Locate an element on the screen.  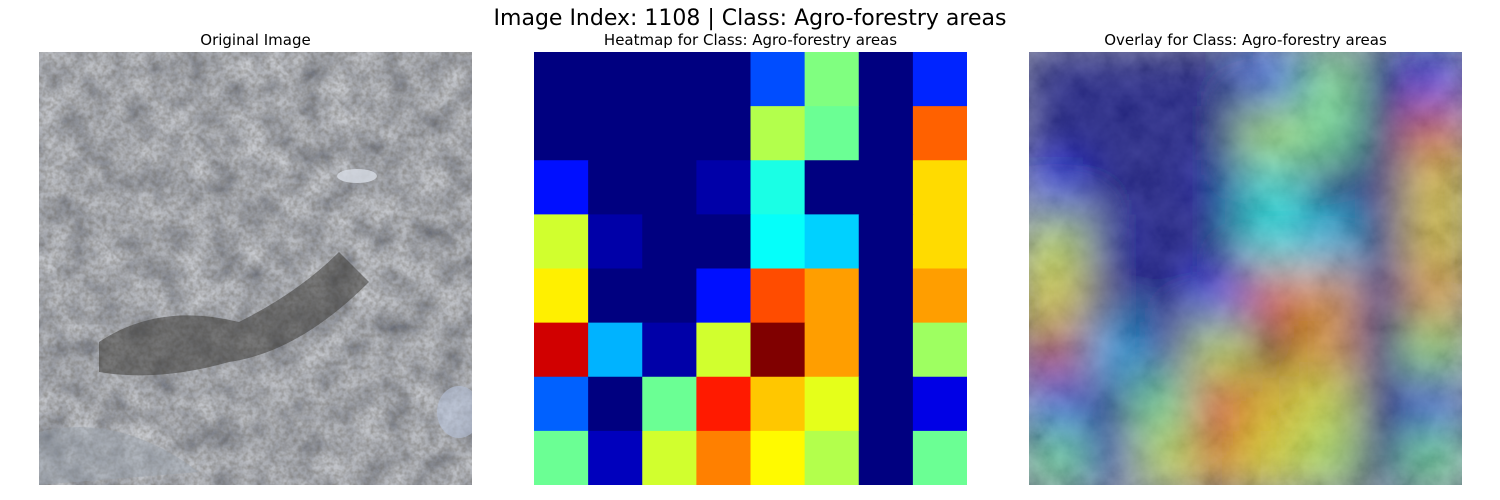
overlay-title: Overlay for Class: Agro-forestry areas is located at coordinates (1245, 40).